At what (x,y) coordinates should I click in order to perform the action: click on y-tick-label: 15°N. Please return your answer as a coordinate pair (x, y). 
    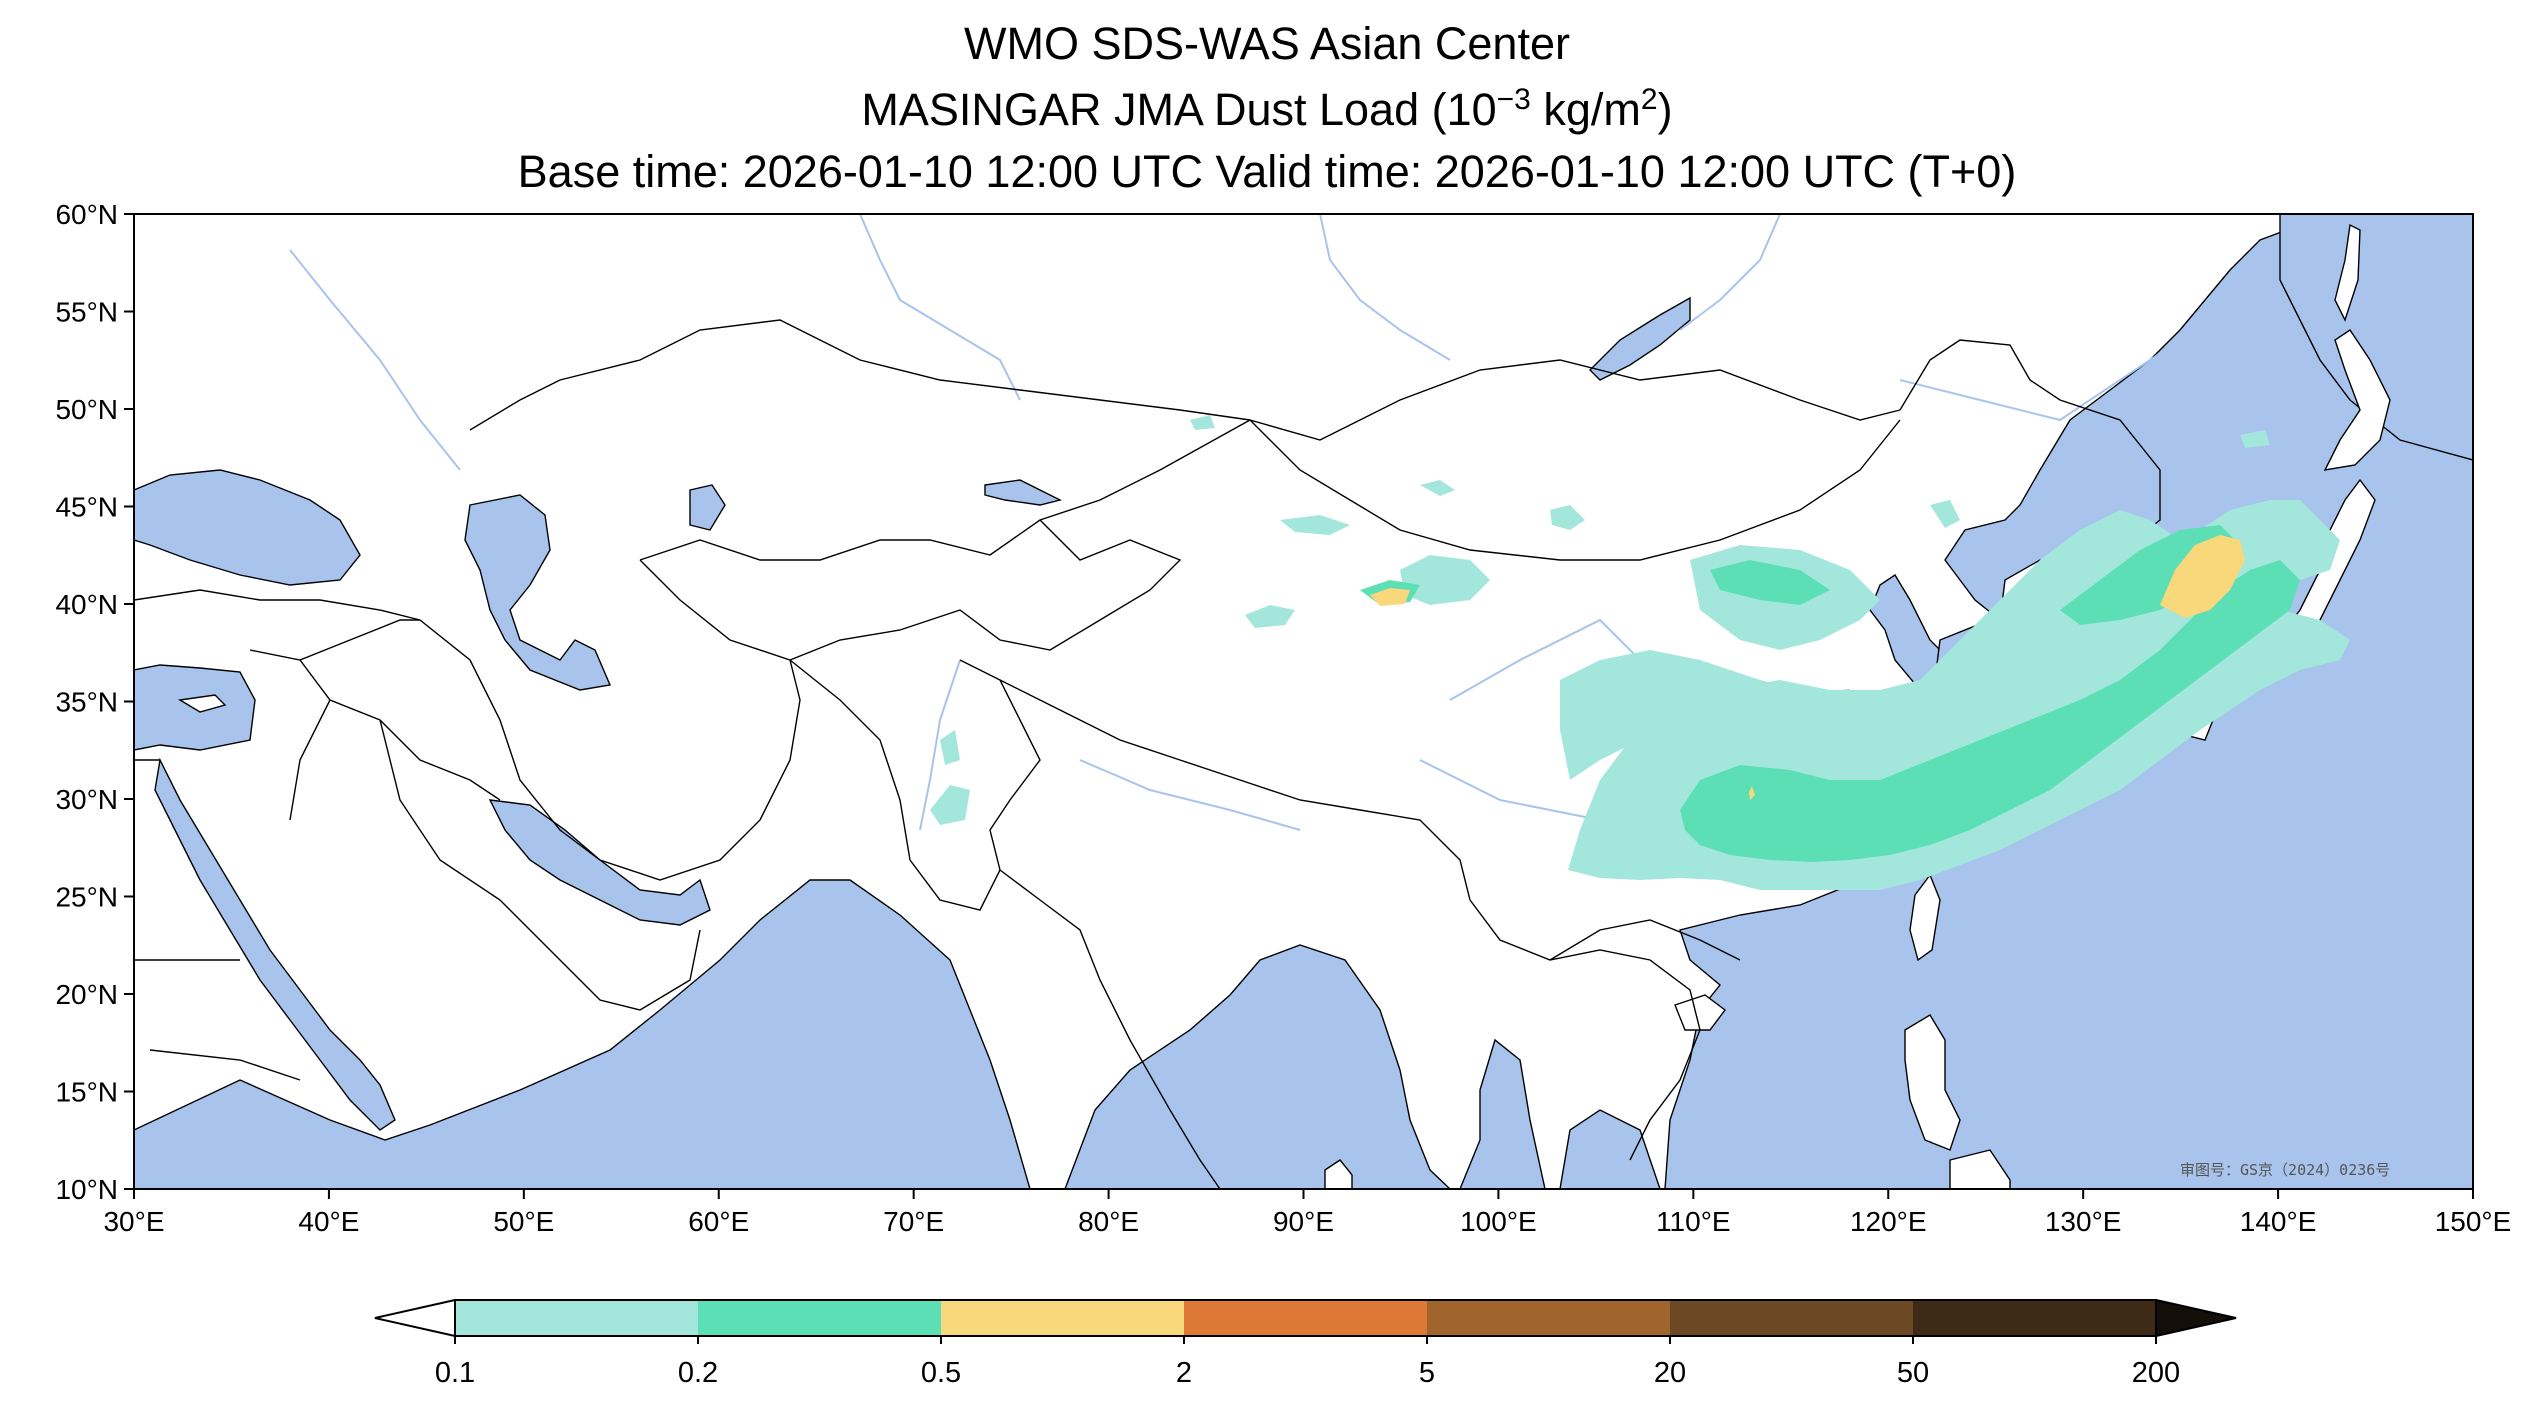
    Looking at the image, I should click on (86, 1092).